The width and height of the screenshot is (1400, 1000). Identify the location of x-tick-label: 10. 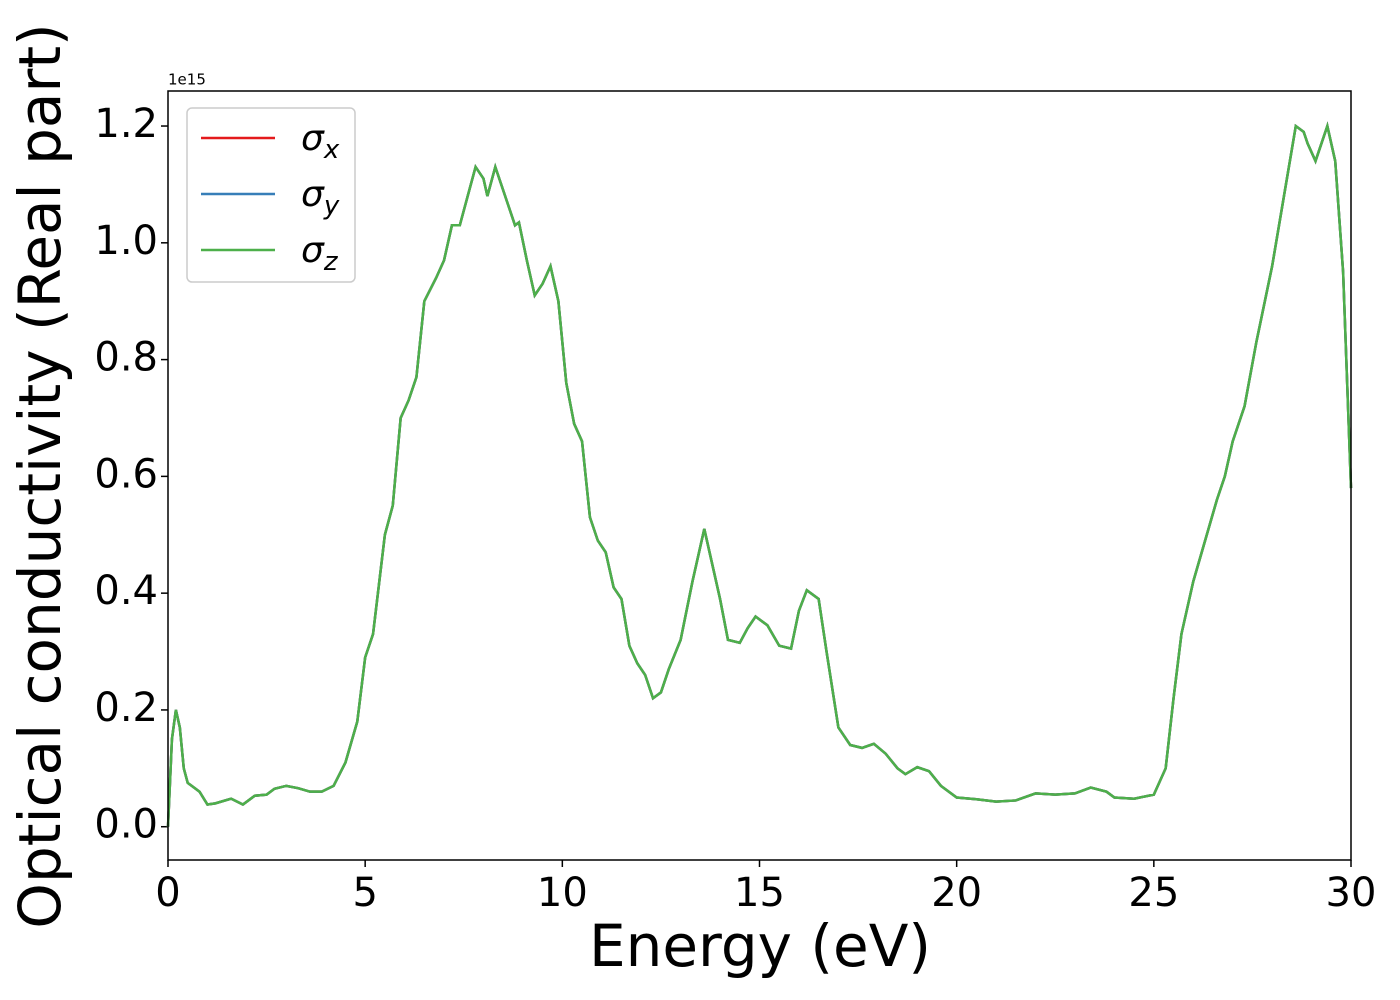
(562, 893).